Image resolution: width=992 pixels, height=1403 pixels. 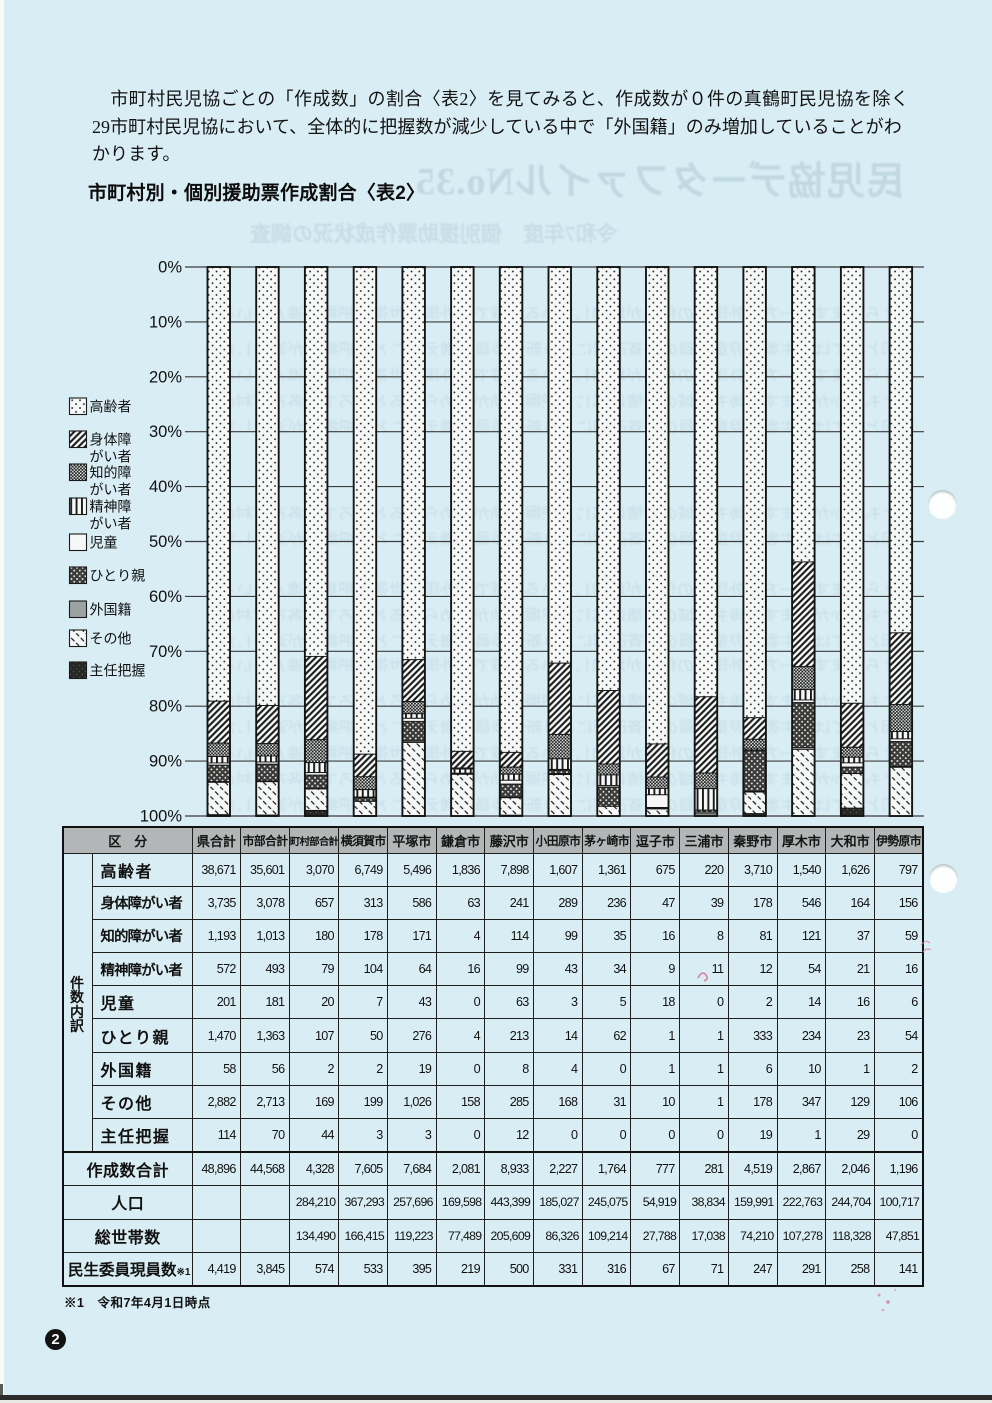 What do you see at coordinates (165, 542) in the screenshot?
I see `svg-text: 50%` at bounding box center [165, 542].